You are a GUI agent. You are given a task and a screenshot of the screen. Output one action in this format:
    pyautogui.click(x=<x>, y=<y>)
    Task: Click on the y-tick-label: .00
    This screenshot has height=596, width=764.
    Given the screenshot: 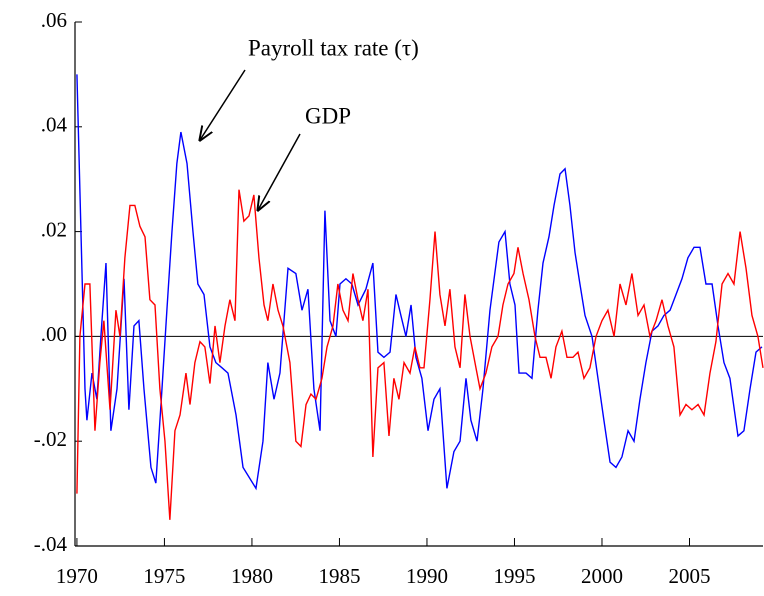 What is the action you would take?
    pyautogui.click(x=54, y=334)
    